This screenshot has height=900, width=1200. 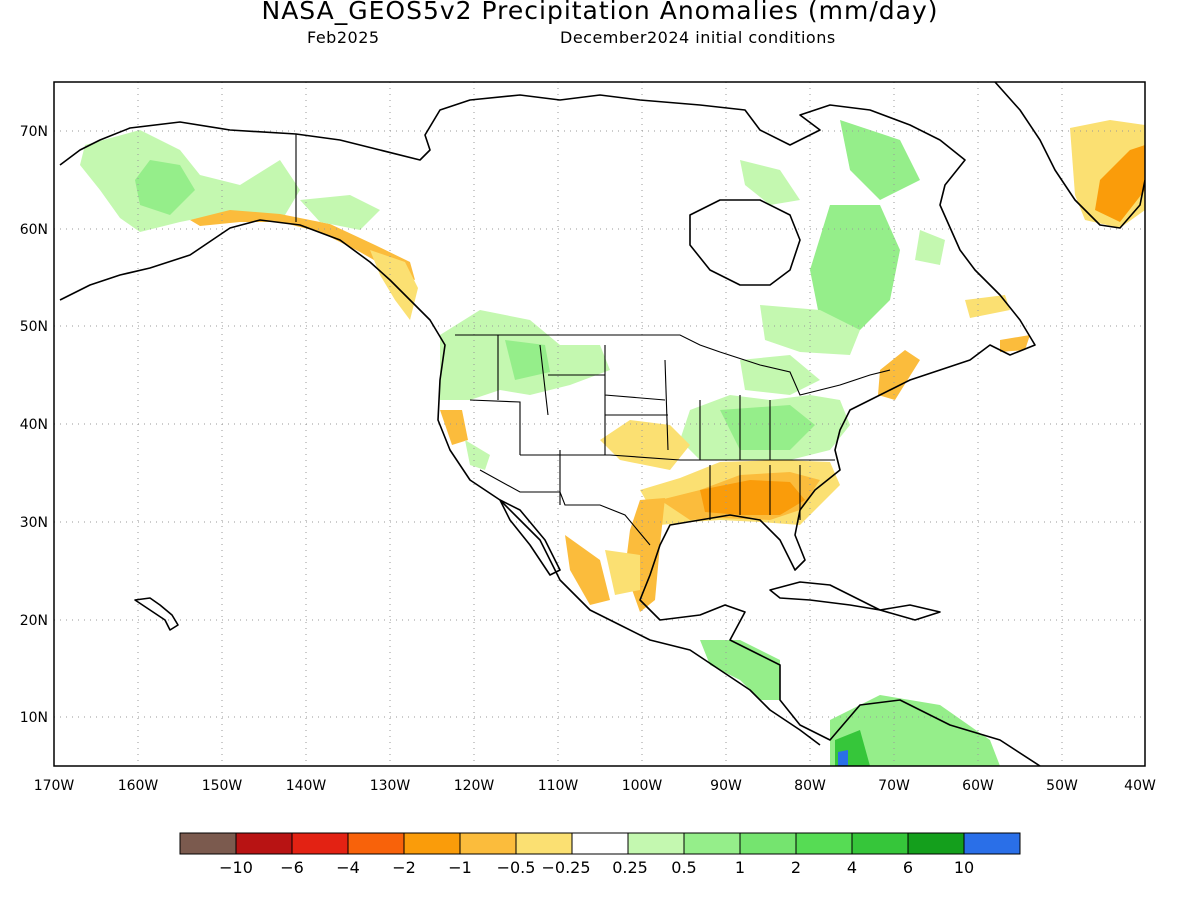 I want to click on coastline-hawaii, so click(x=156, y=614).